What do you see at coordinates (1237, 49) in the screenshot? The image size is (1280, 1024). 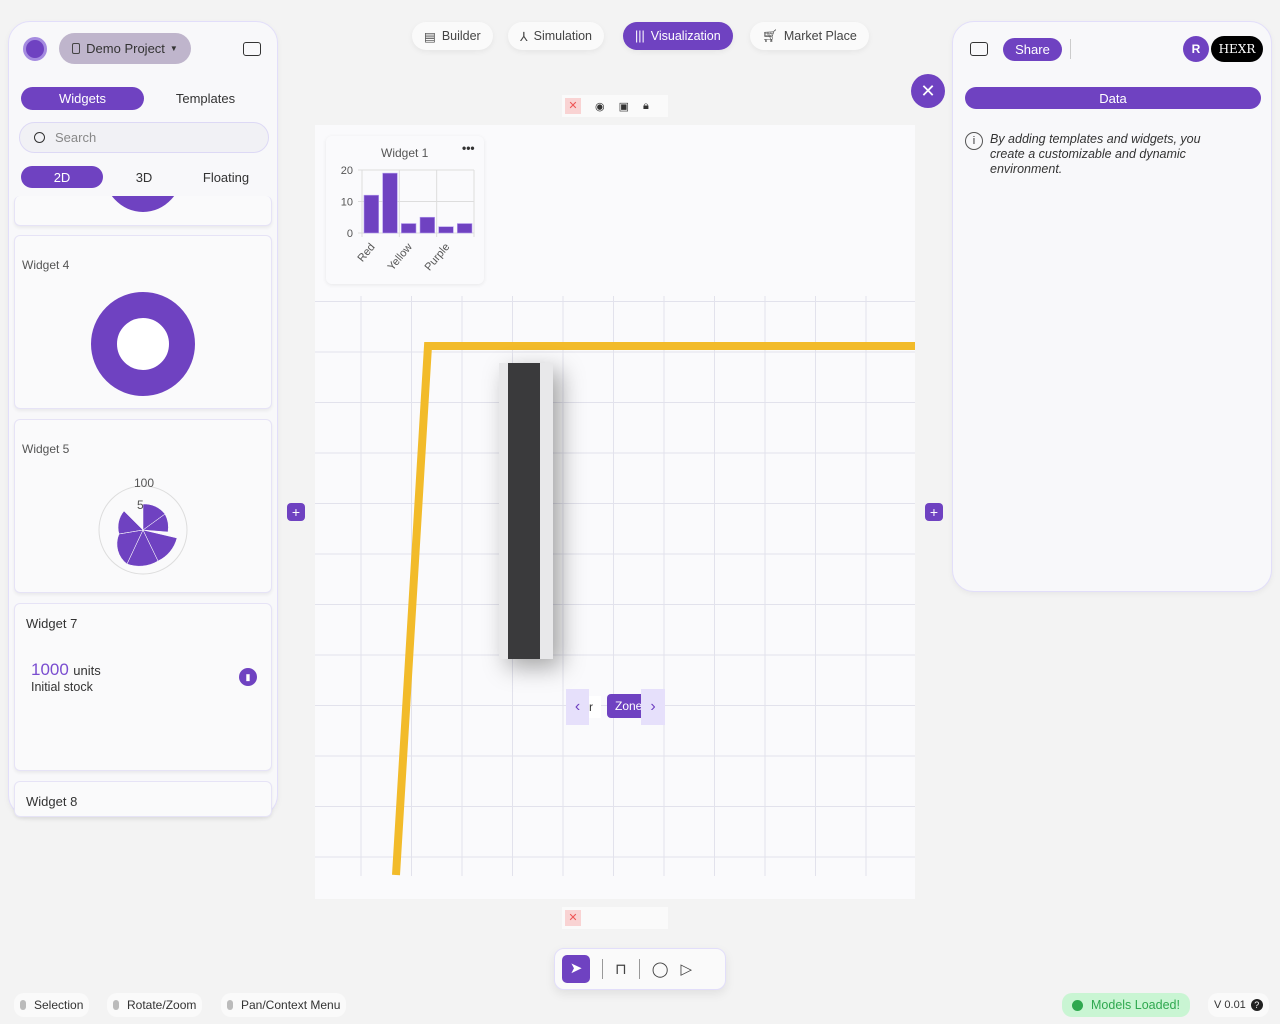 I see `hexr-logo: HEXR` at bounding box center [1237, 49].